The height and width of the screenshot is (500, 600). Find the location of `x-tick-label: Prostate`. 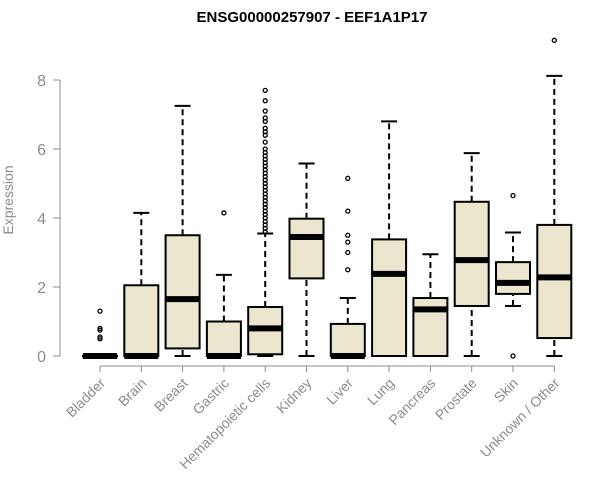

x-tick-label: Prostate is located at coordinates (456, 399).